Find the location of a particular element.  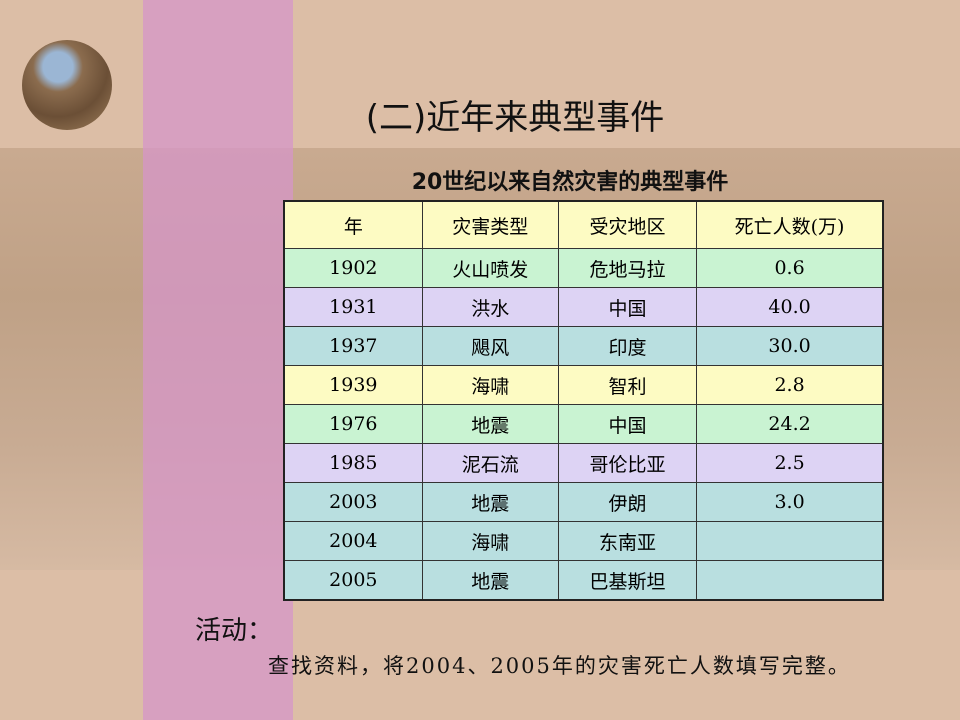

table-row: 1985 泥石流 哥伦比亚 2.5 is located at coordinates (583, 463).